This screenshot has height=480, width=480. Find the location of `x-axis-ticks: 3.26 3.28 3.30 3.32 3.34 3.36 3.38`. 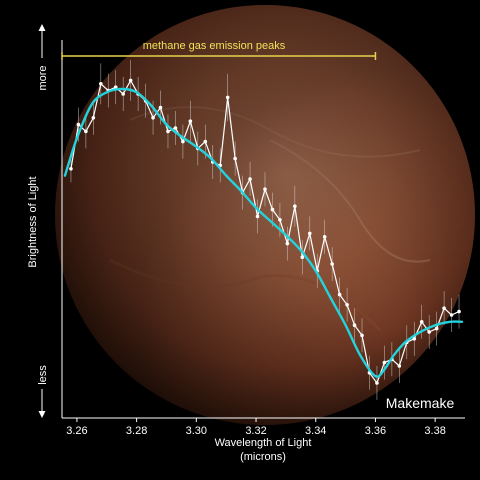

x-axis-ticks: 3.26 3.28 3.30 3.32 3.34 3.36 3.38 is located at coordinates (256, 427).